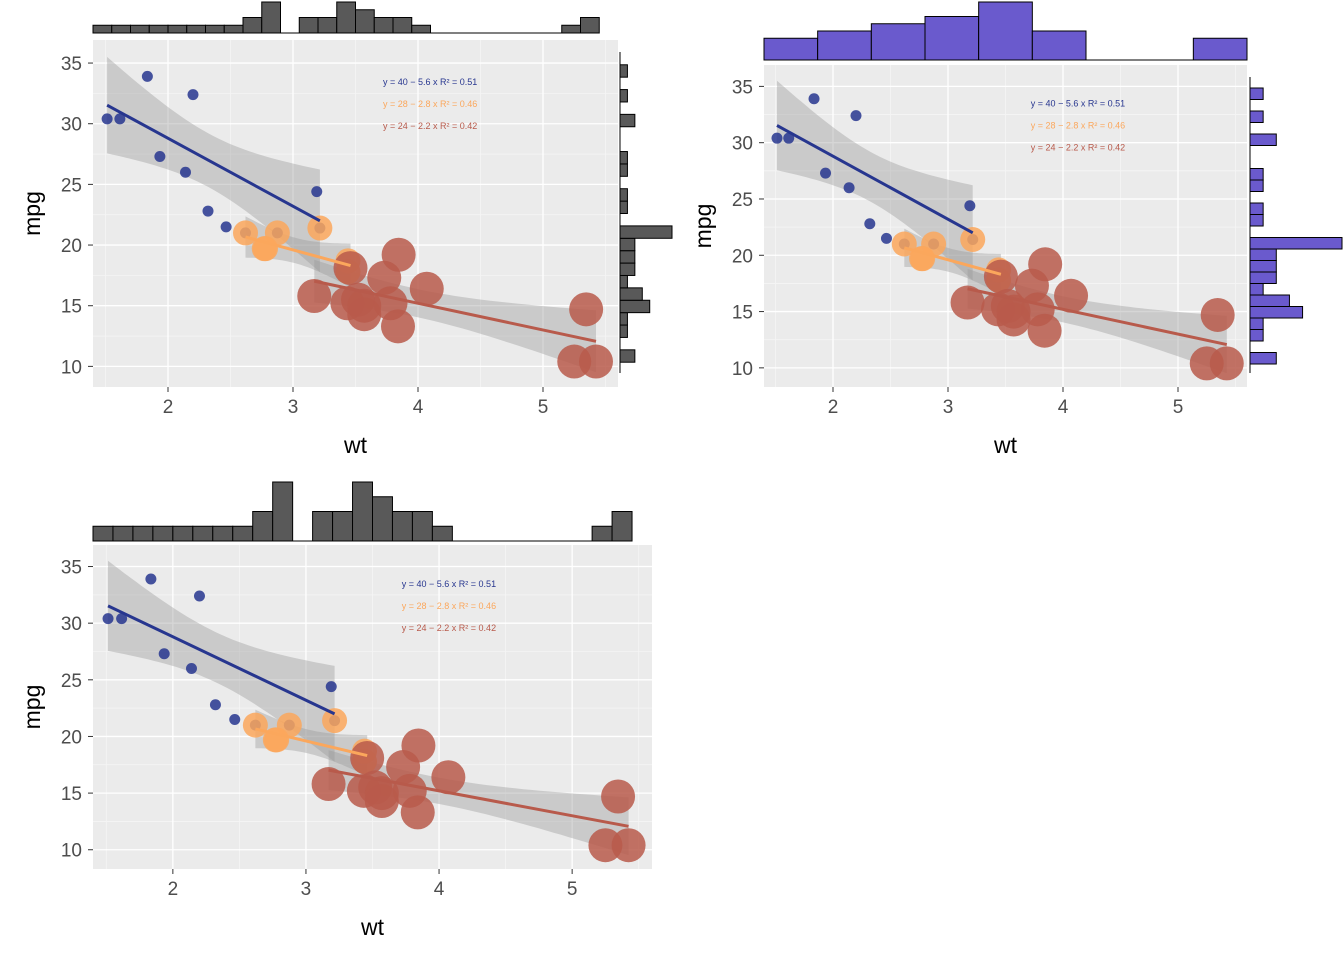 The height and width of the screenshot is (960, 1344). Describe the element at coordinates (703, 226) in the screenshot. I see `y-axis-title: mpg` at that location.